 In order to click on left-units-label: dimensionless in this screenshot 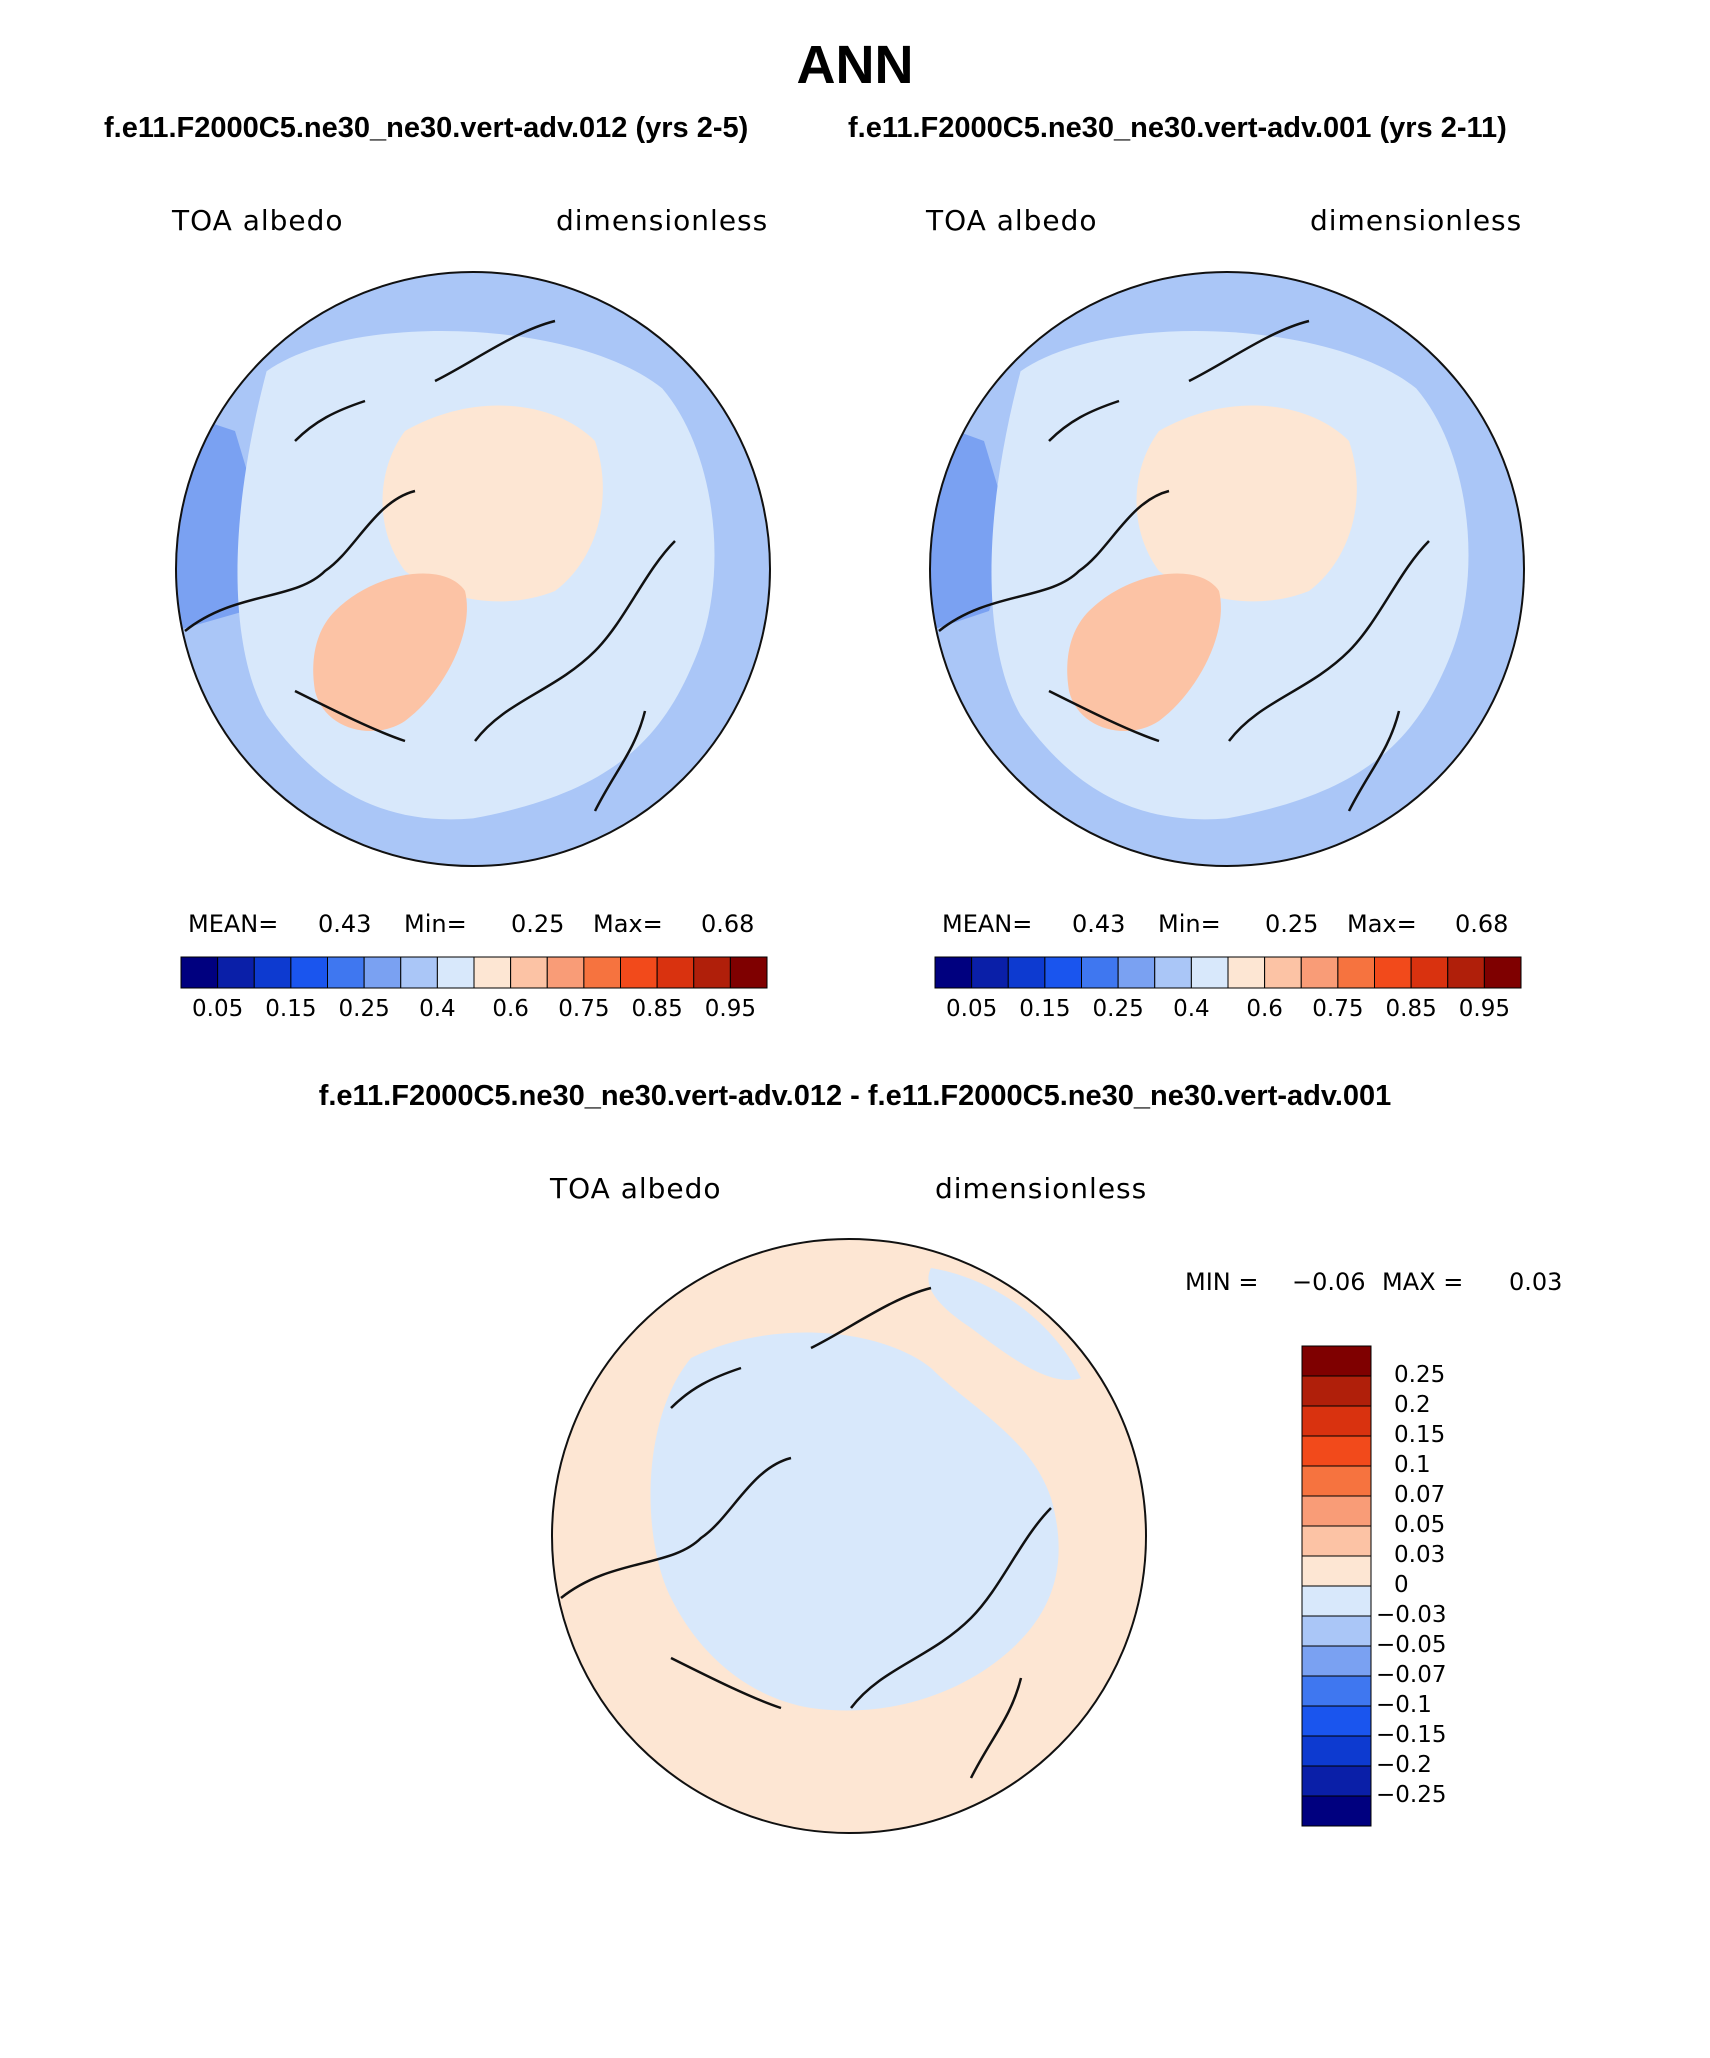, I will do `click(662, 220)`.